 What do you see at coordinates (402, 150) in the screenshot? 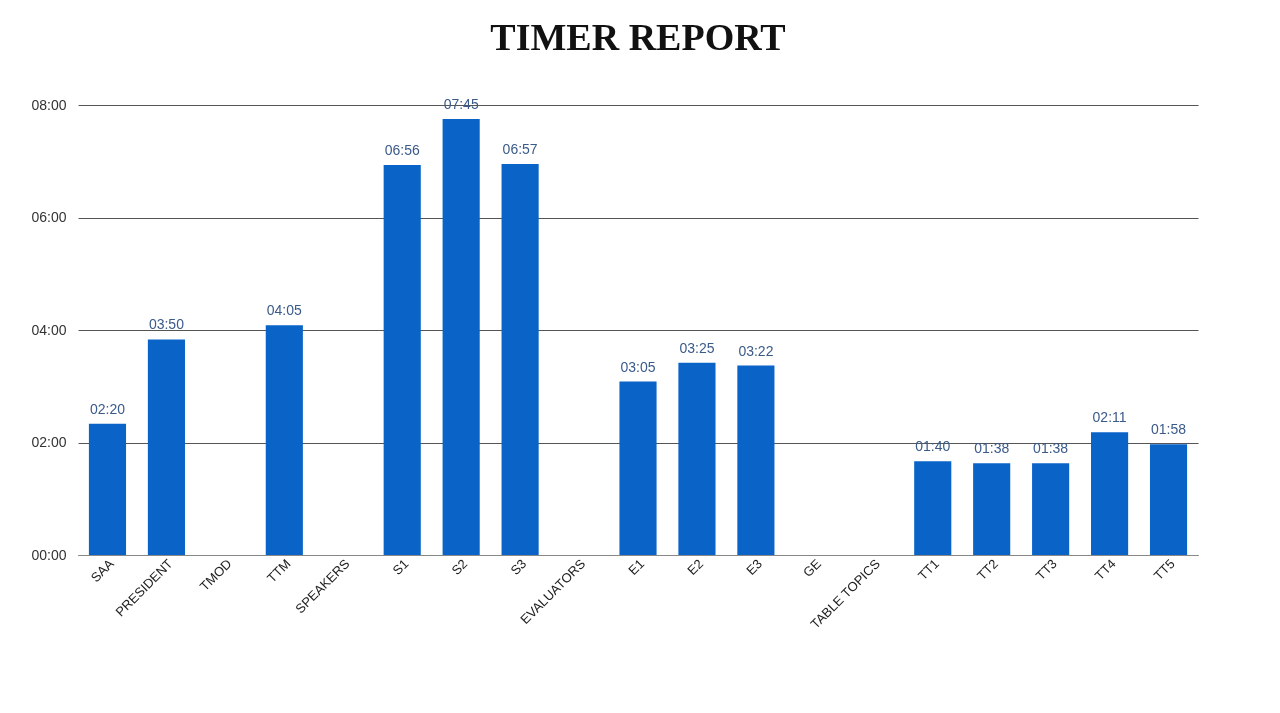
I see `data-label: 06:56` at bounding box center [402, 150].